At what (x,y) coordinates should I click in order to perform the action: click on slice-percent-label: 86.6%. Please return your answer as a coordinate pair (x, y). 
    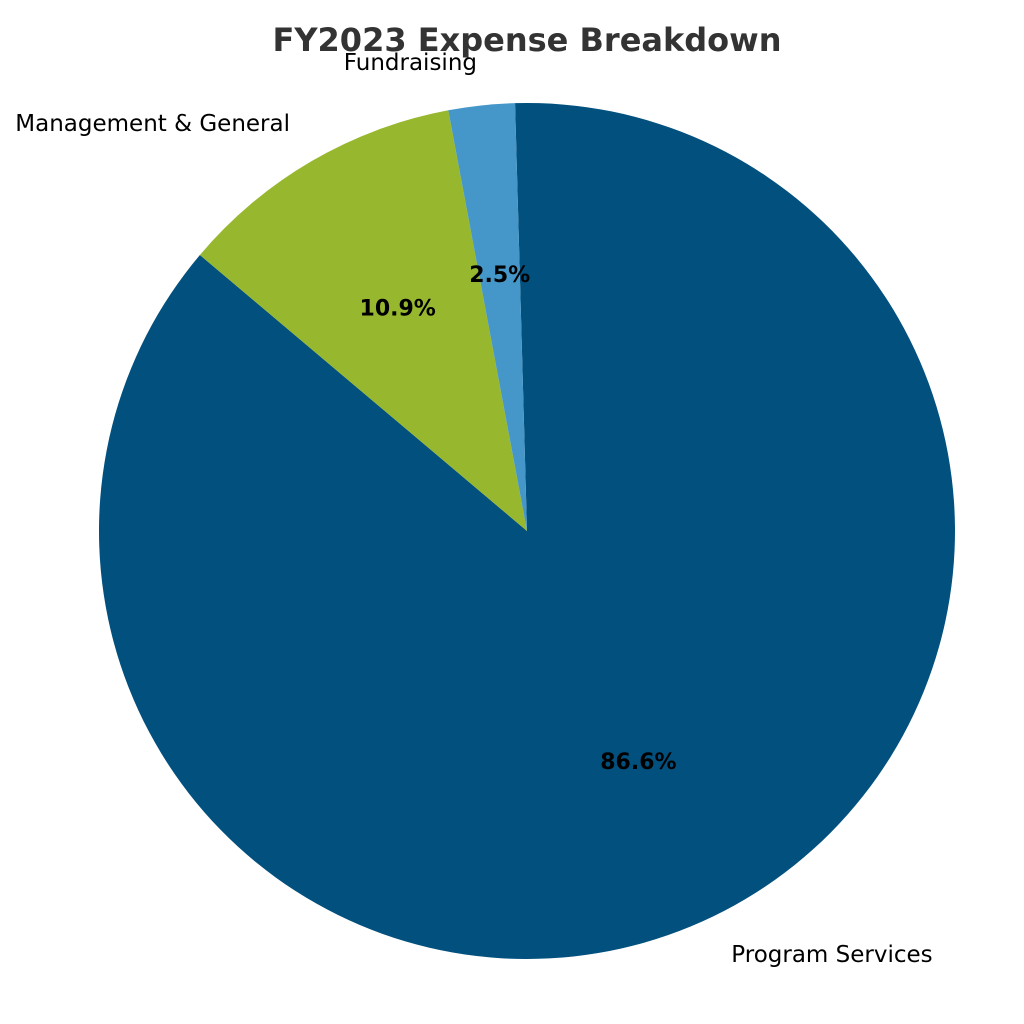
    Looking at the image, I should click on (638, 762).